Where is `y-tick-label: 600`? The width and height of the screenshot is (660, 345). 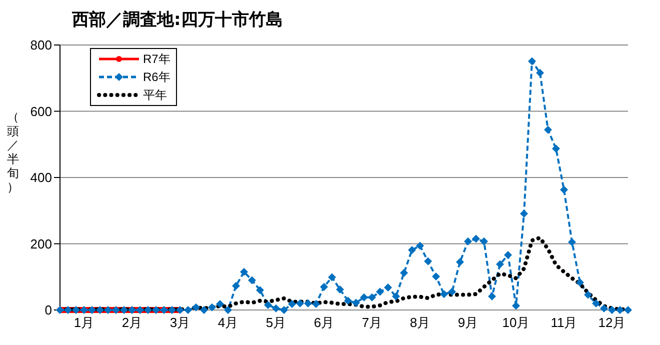
y-tick-label: 600 is located at coordinates (41, 111).